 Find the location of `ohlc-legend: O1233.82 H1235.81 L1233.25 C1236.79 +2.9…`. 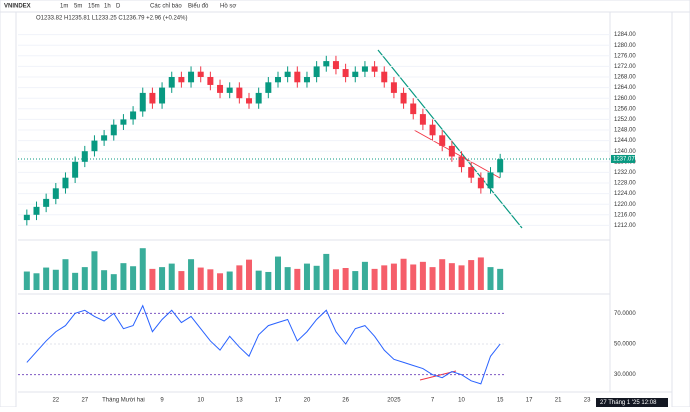

ohlc-legend: O1233.82 H1235.81 L1233.25 C1236.79 +2.9… is located at coordinates (111, 19).